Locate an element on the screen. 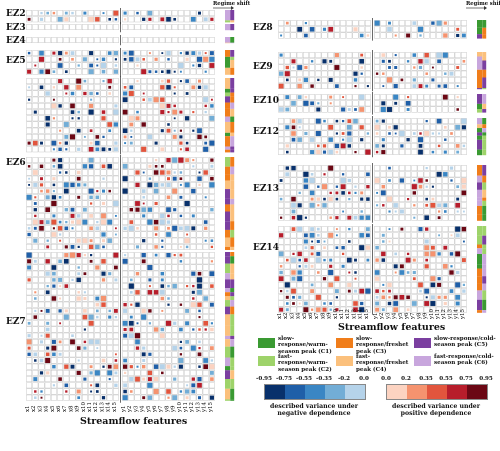  left-ez-panel-4-regime-seg is located at coordinates (232, 94).